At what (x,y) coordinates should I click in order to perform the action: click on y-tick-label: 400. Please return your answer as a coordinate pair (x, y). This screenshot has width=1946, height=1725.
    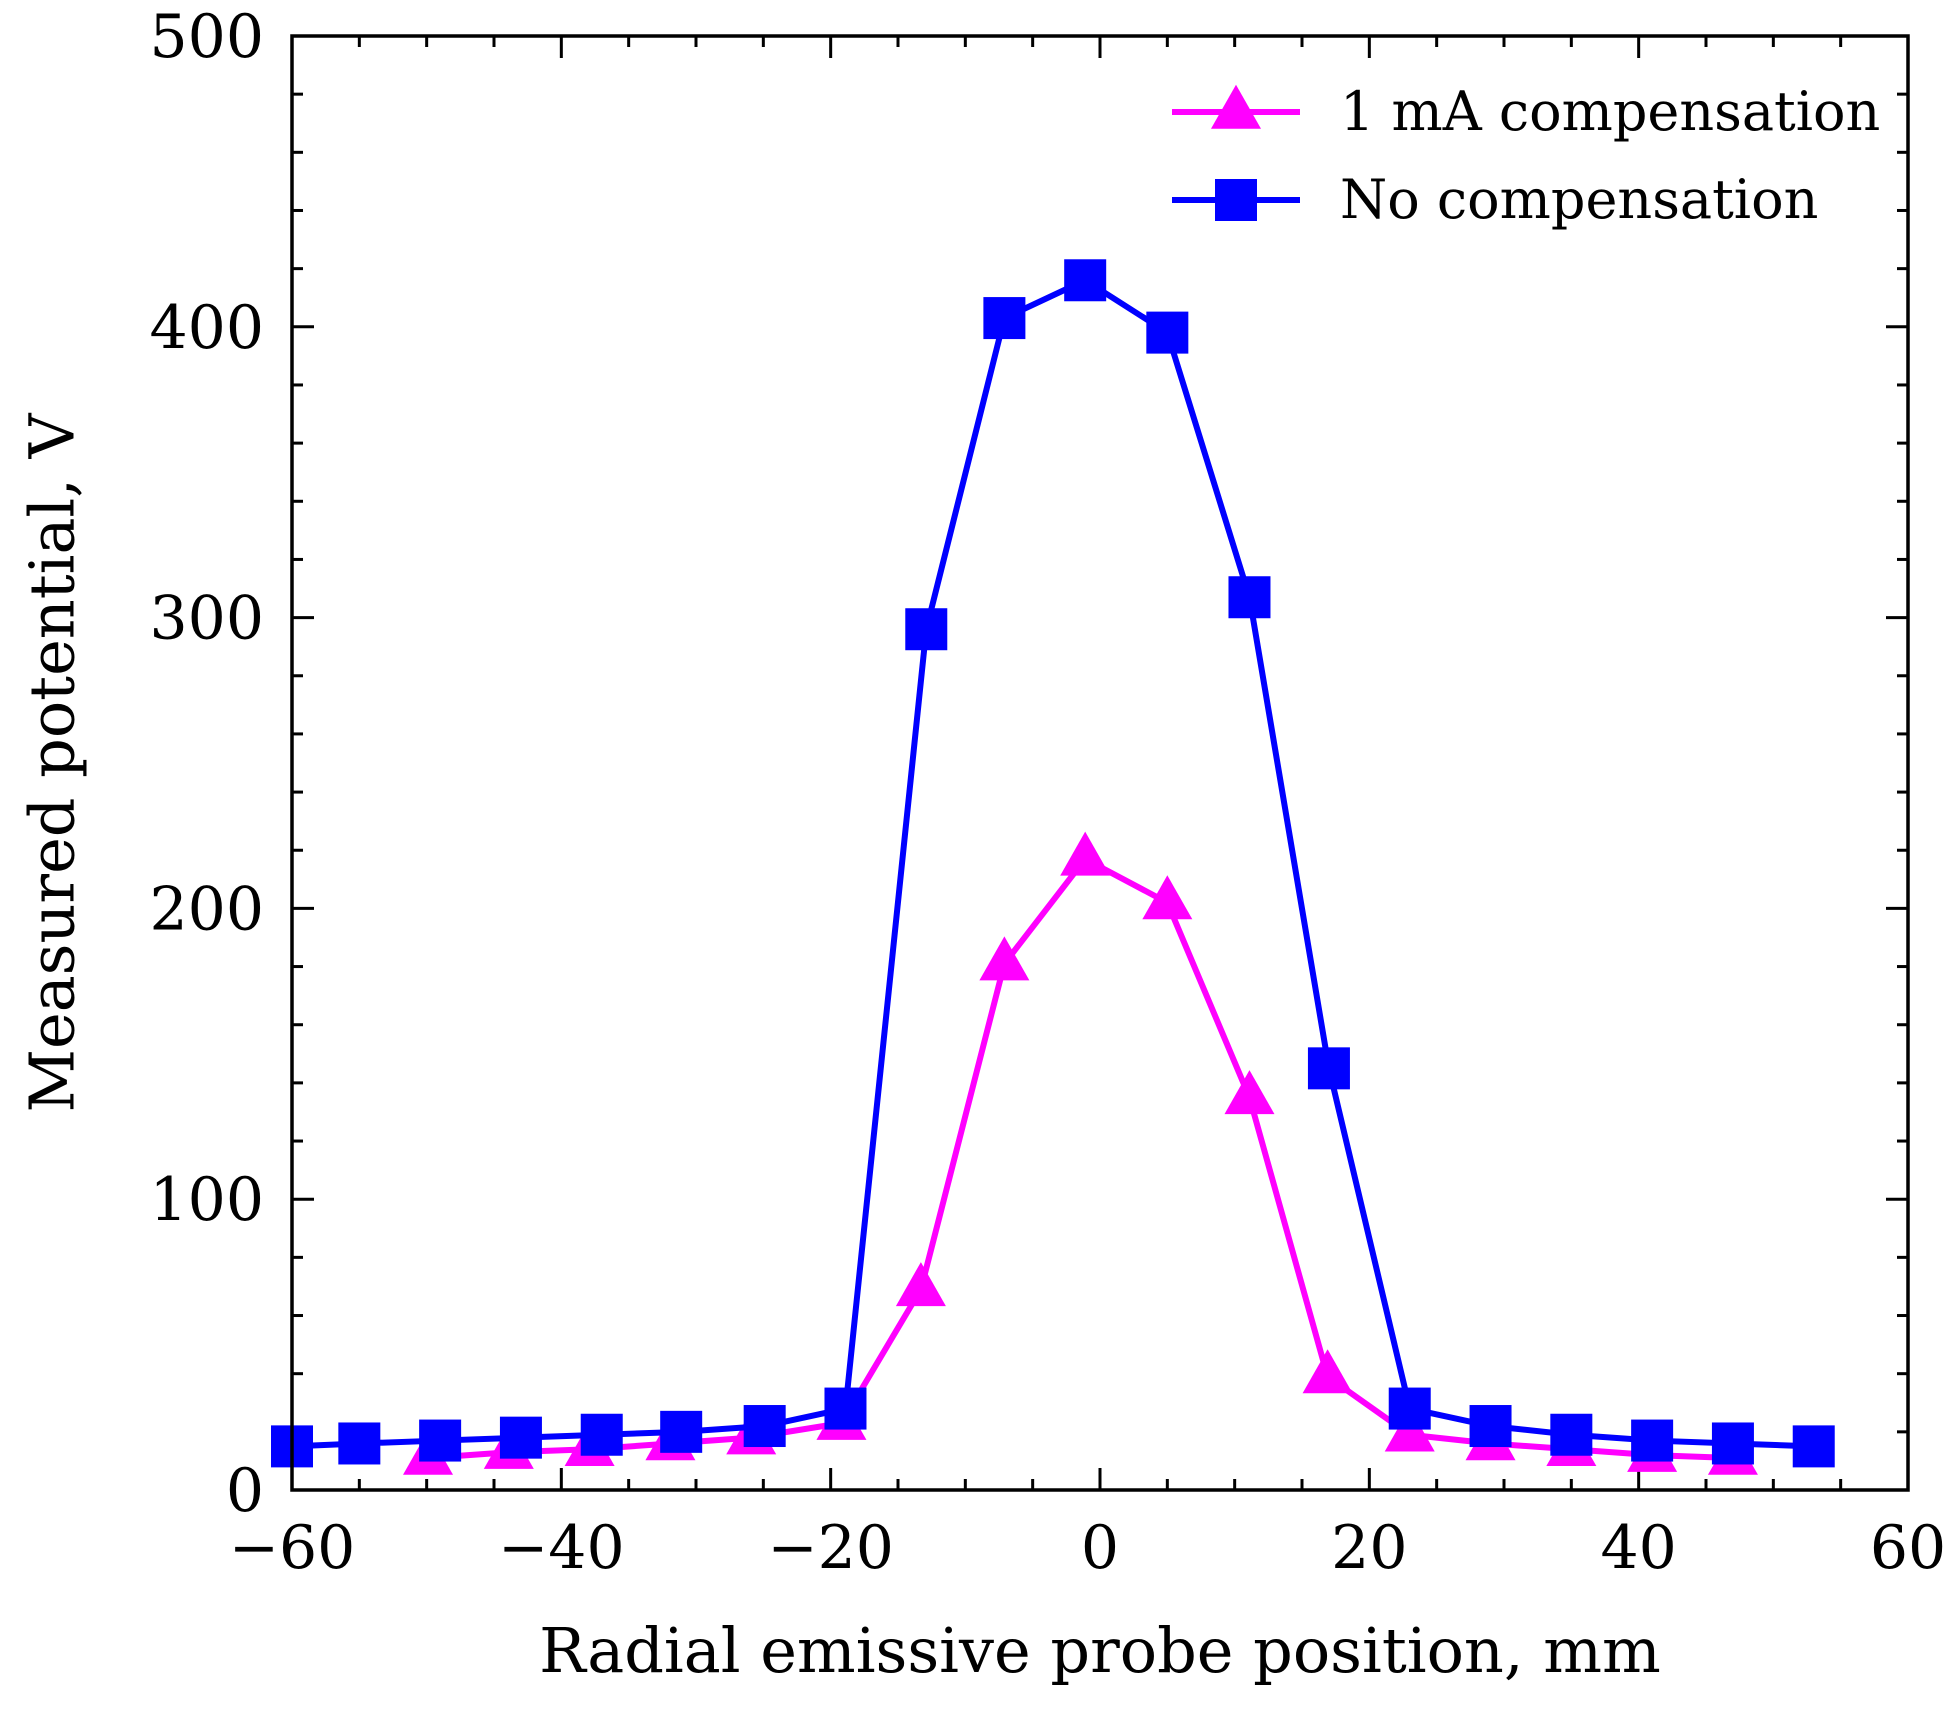
    Looking at the image, I should click on (206, 328).